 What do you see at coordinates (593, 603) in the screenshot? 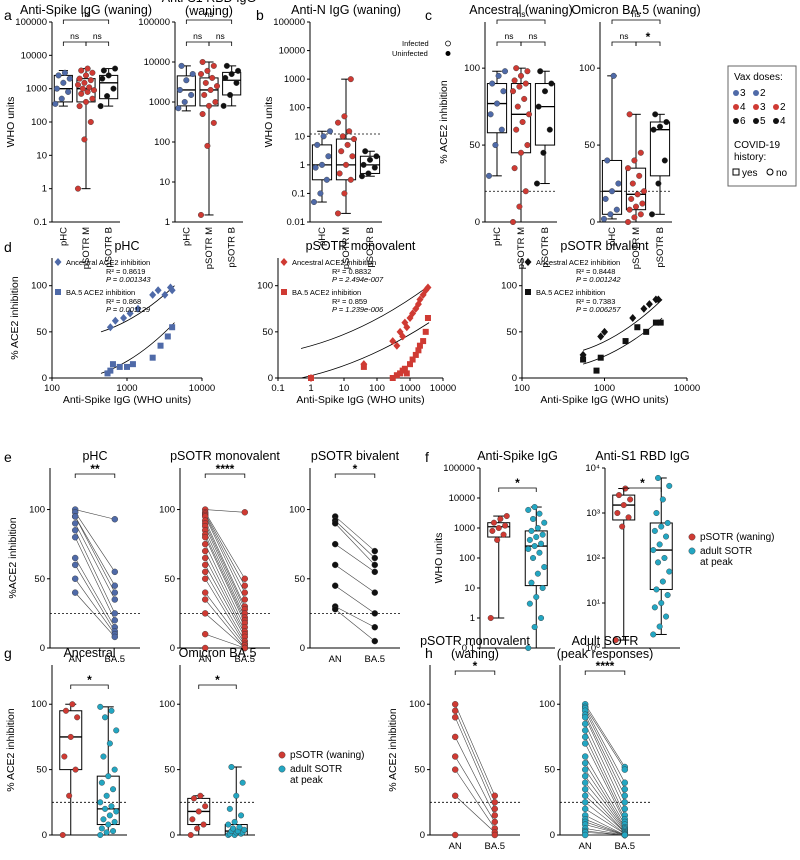
I see `y-tick-label: 10¹` at bounding box center [593, 603].